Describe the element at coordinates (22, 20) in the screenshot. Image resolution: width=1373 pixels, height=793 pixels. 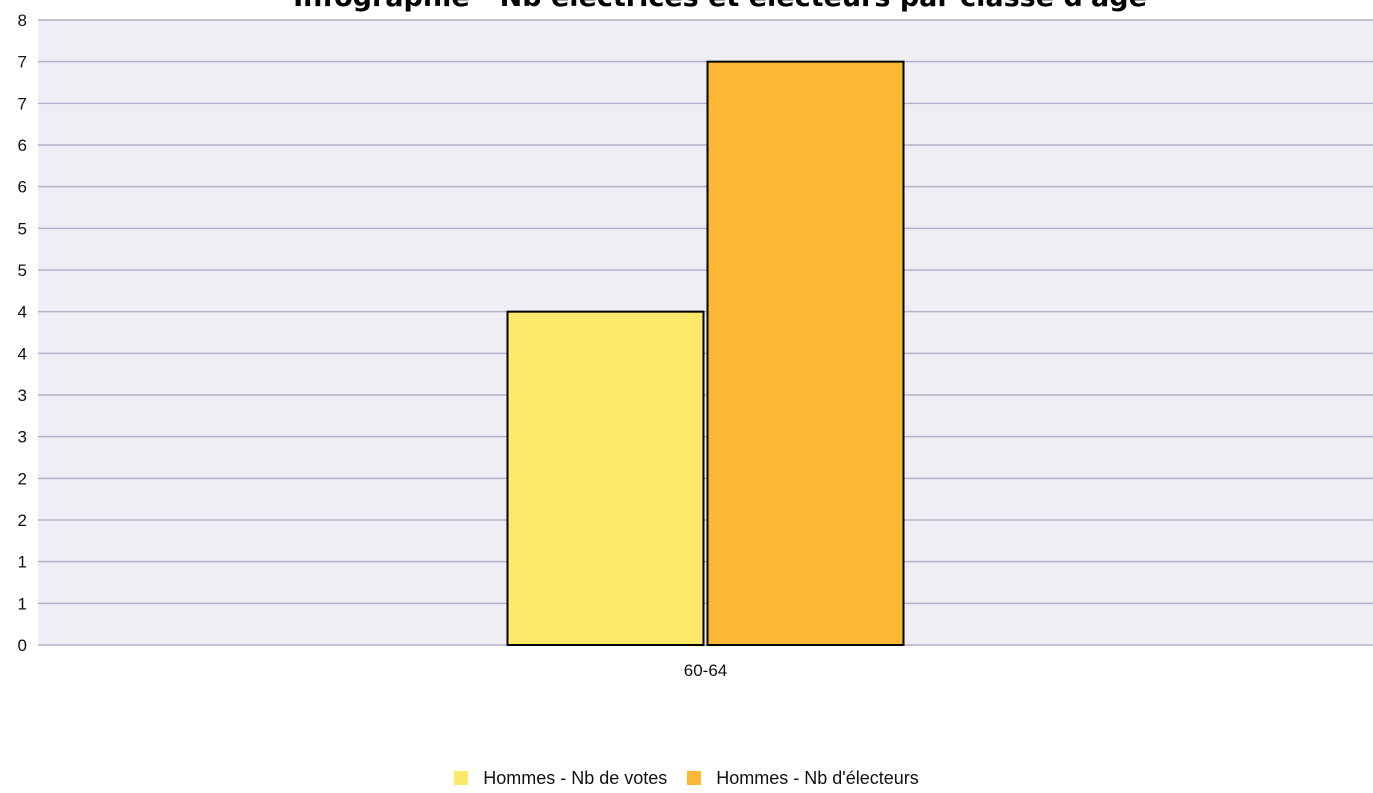
I see `y-tick-label: 8` at that location.